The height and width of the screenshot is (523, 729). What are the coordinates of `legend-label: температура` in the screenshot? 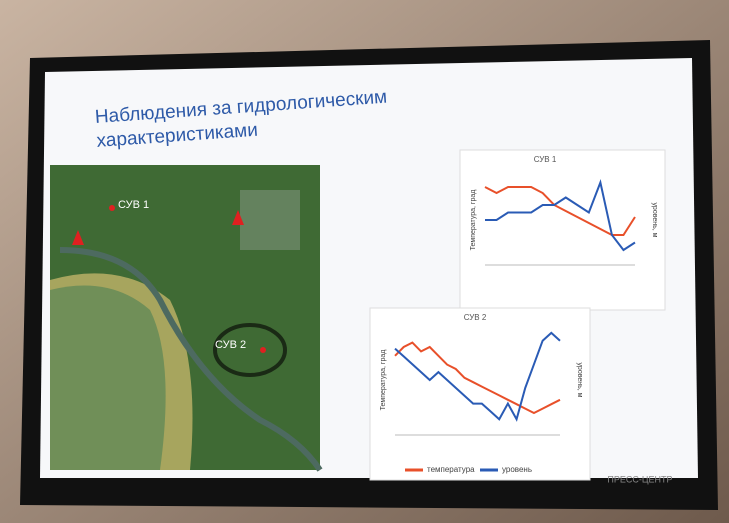 It's located at (451, 469).